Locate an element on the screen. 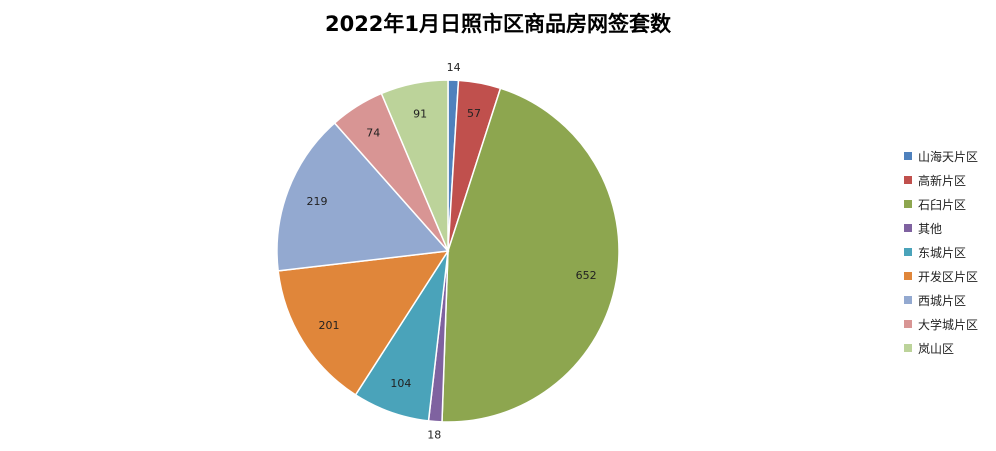 The height and width of the screenshot is (451, 996). legend-item: 大学城片区 is located at coordinates (941, 324).